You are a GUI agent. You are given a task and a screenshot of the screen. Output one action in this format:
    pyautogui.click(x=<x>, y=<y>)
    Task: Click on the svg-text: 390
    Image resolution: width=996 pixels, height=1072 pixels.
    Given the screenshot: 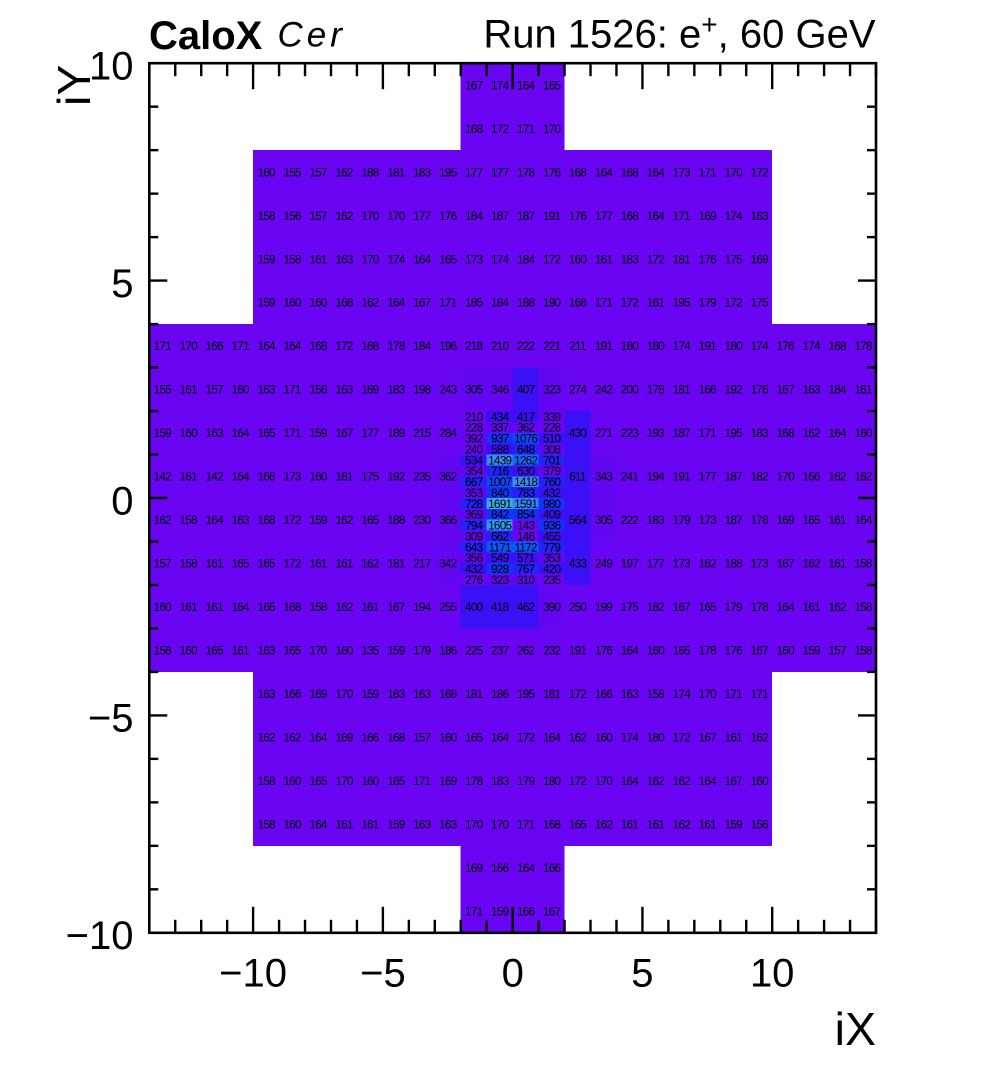 What is the action you would take?
    pyautogui.click(x=552, y=607)
    